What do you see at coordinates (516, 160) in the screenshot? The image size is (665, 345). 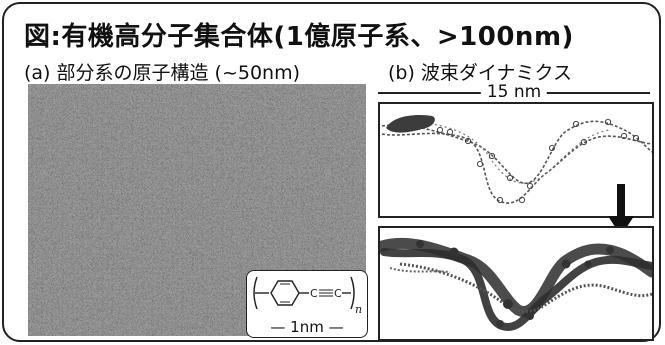 I see `wavepacket-initial-panel` at bounding box center [516, 160].